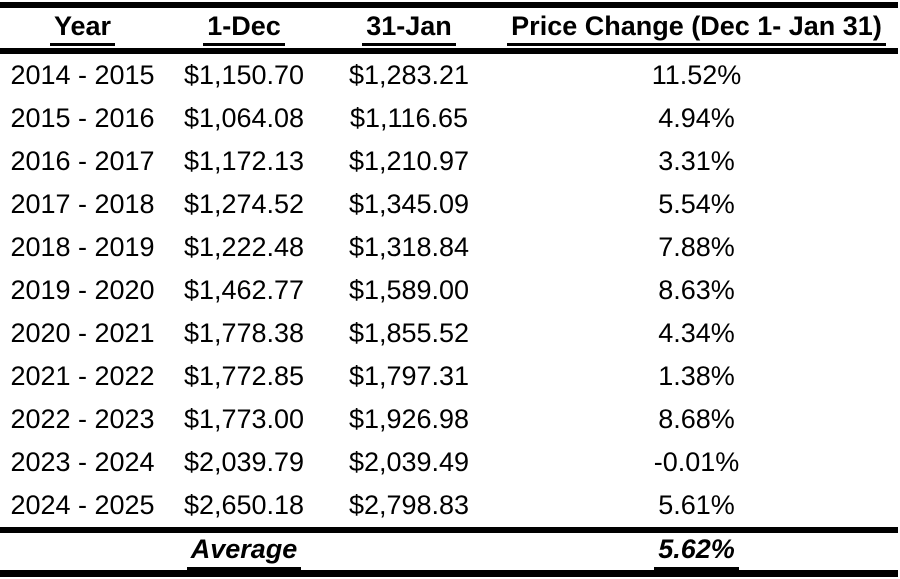 Image resolution: width=900 pixels, height=579 pixels. Describe the element at coordinates (244, 247) in the screenshot. I see `dec1-cell: $1,222.48` at that location.